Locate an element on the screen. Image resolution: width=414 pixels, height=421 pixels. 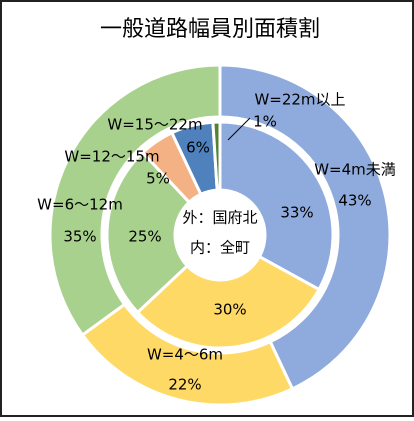
category-label: W=15～22m is located at coordinates (154, 125).